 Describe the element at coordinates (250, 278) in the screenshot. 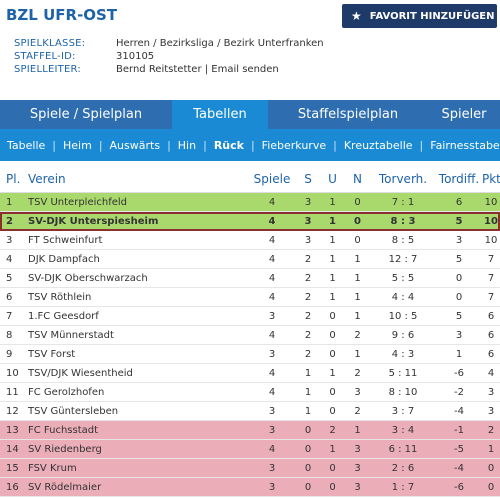

I see `table-row: 5 SV-DJK Oberschwarzach 4 2 1 1 5 : 5 0 7` at that location.